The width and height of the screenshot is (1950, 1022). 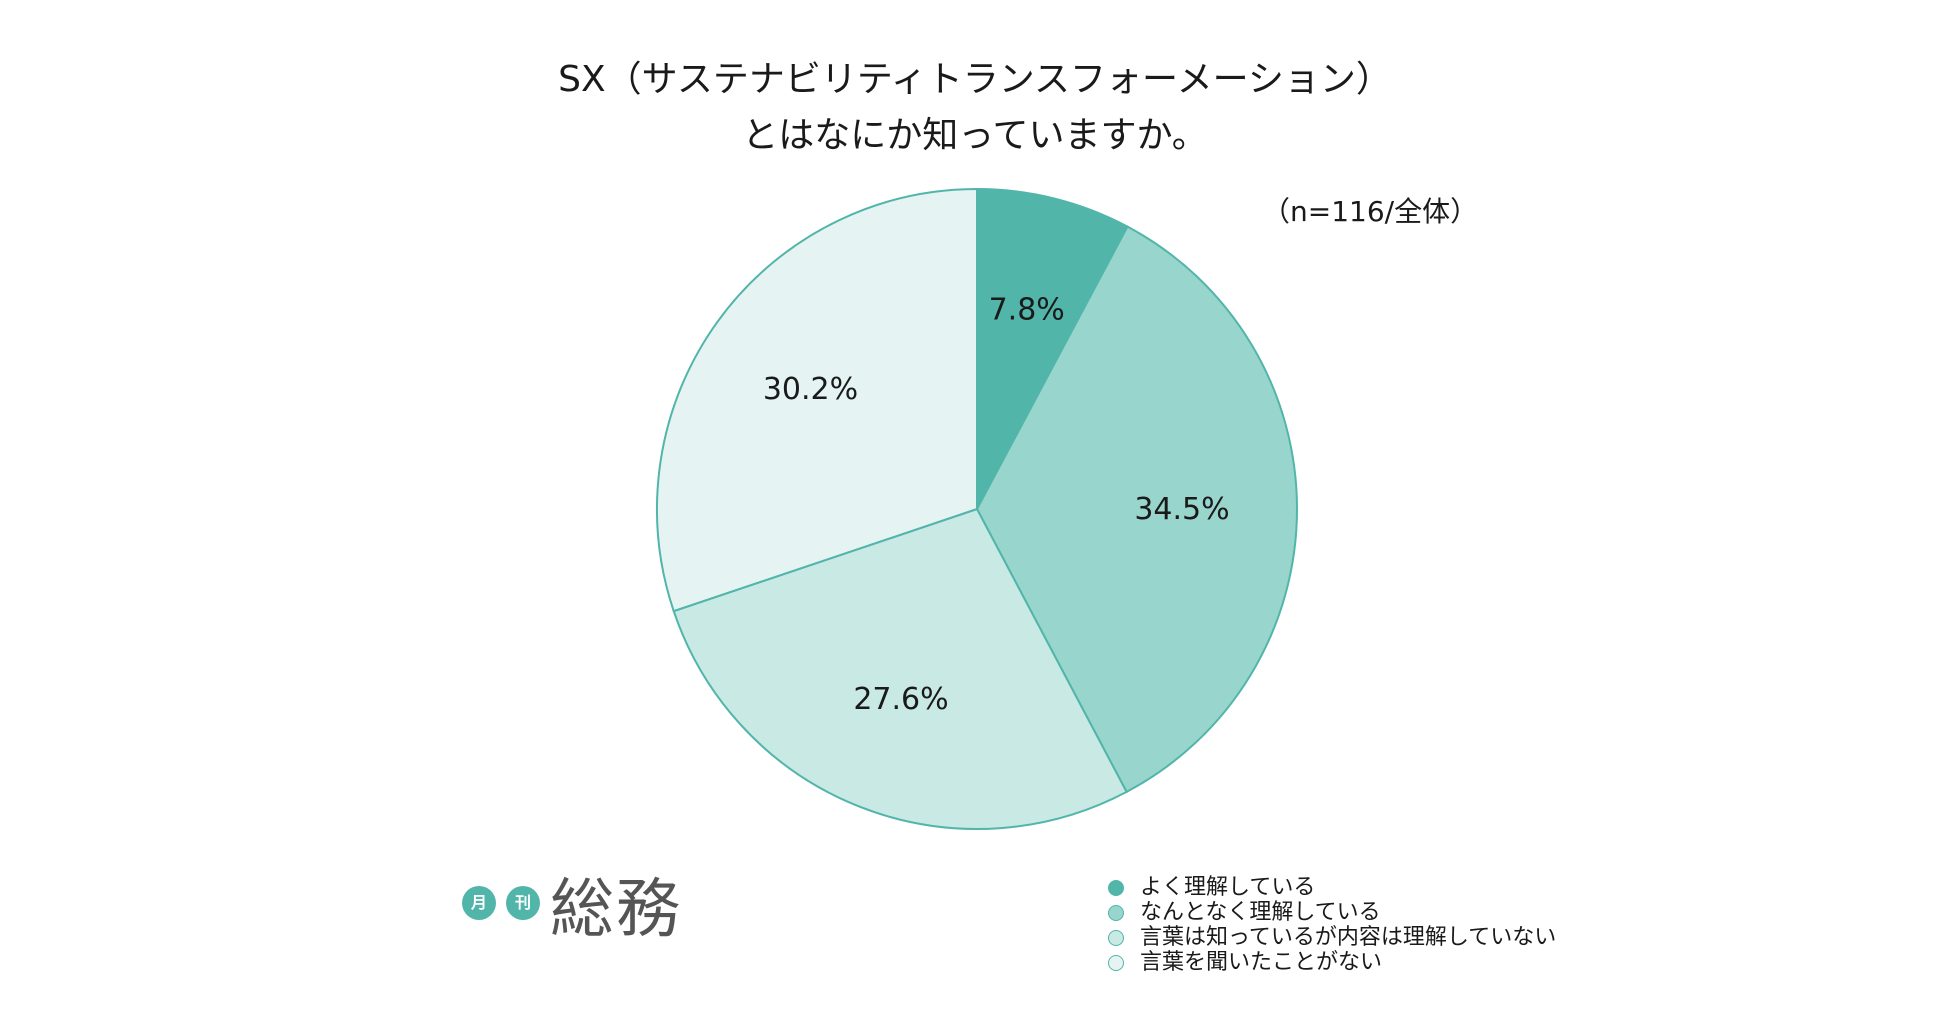 I want to click on sample-size-note: （n=116/全体）, so click(x=1370, y=211).